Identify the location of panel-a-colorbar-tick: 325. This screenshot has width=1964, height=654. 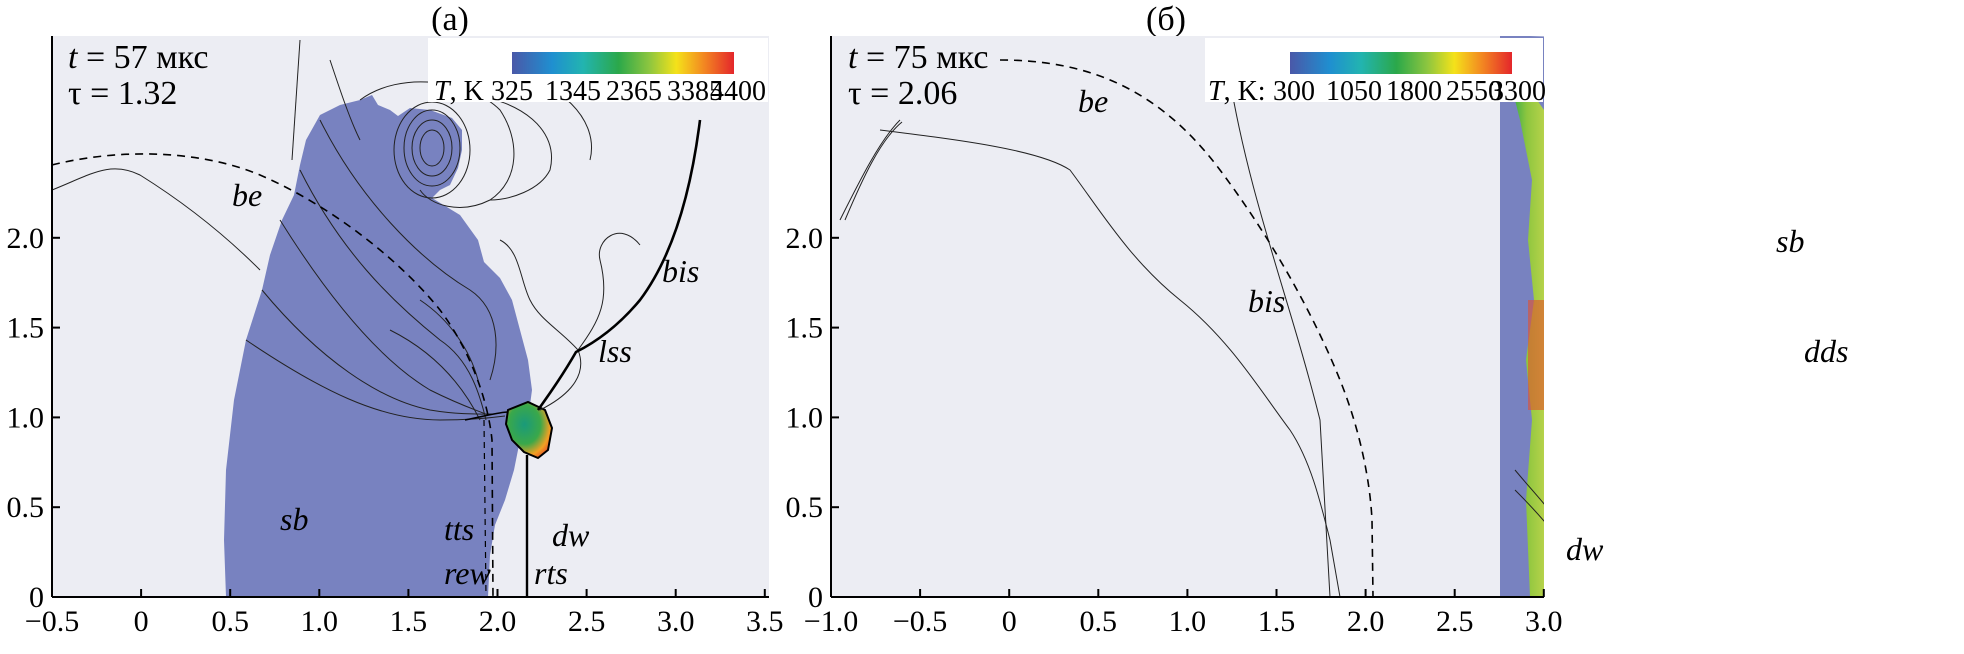
(512, 91).